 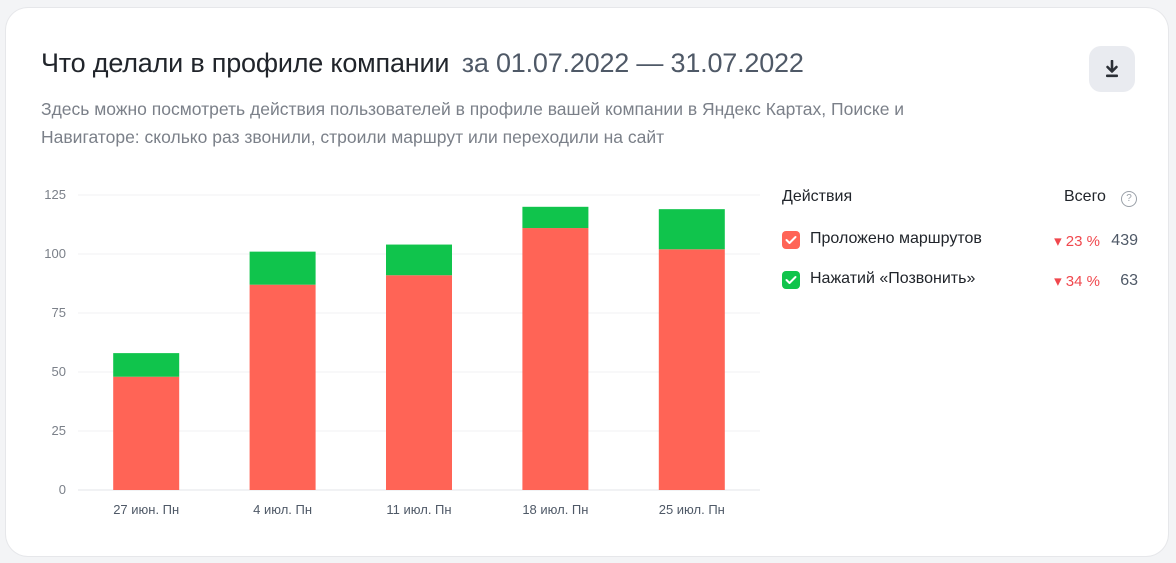 I want to click on legend-total-label: Всего, so click(x=1085, y=196).